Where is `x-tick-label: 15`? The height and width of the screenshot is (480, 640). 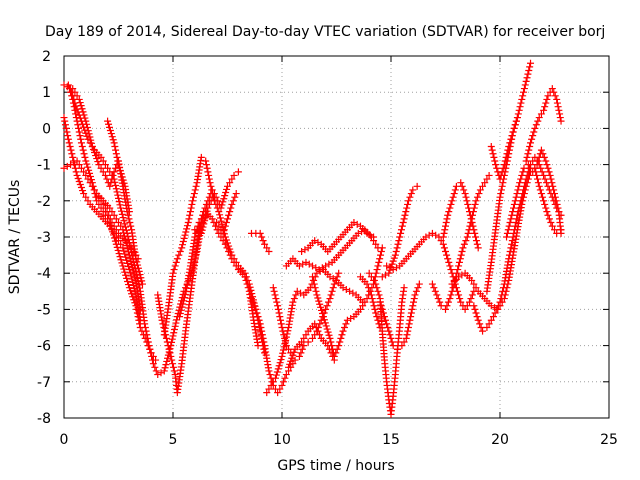 x-tick-label: 15 is located at coordinates (391, 440).